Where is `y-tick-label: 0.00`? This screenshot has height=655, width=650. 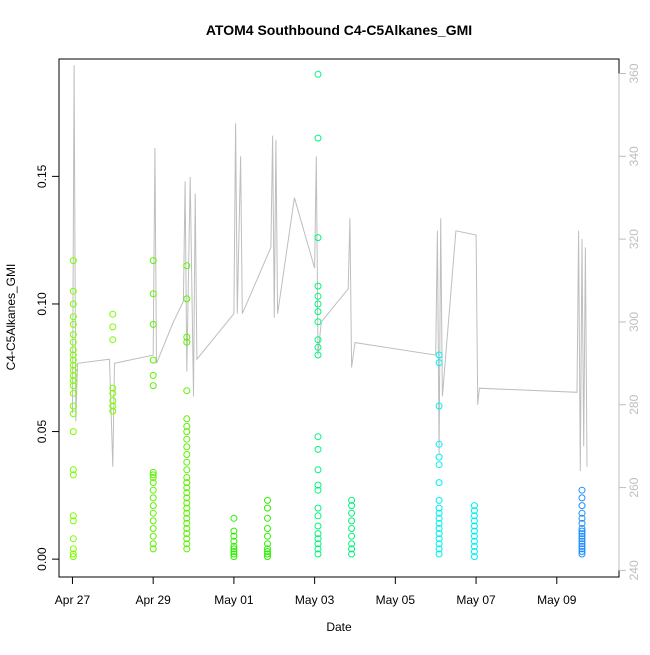 y-tick-label: 0.00 is located at coordinates (42, 559).